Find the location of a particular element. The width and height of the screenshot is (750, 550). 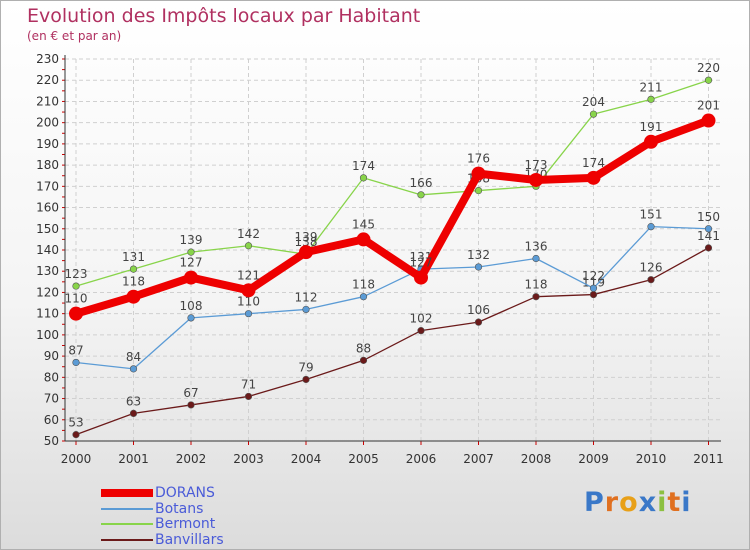

data-label-botans: 151 is located at coordinates (651, 215).